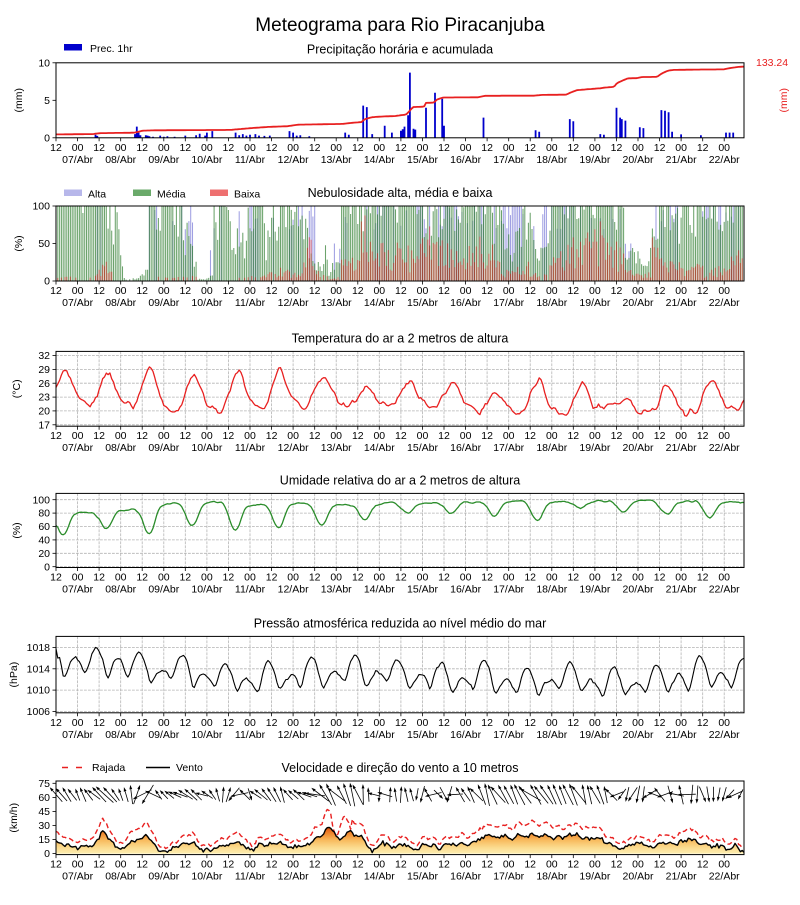 The image size is (800, 905). Describe the element at coordinates (44, 384) in the screenshot. I see `svg-text: 26` at that location.